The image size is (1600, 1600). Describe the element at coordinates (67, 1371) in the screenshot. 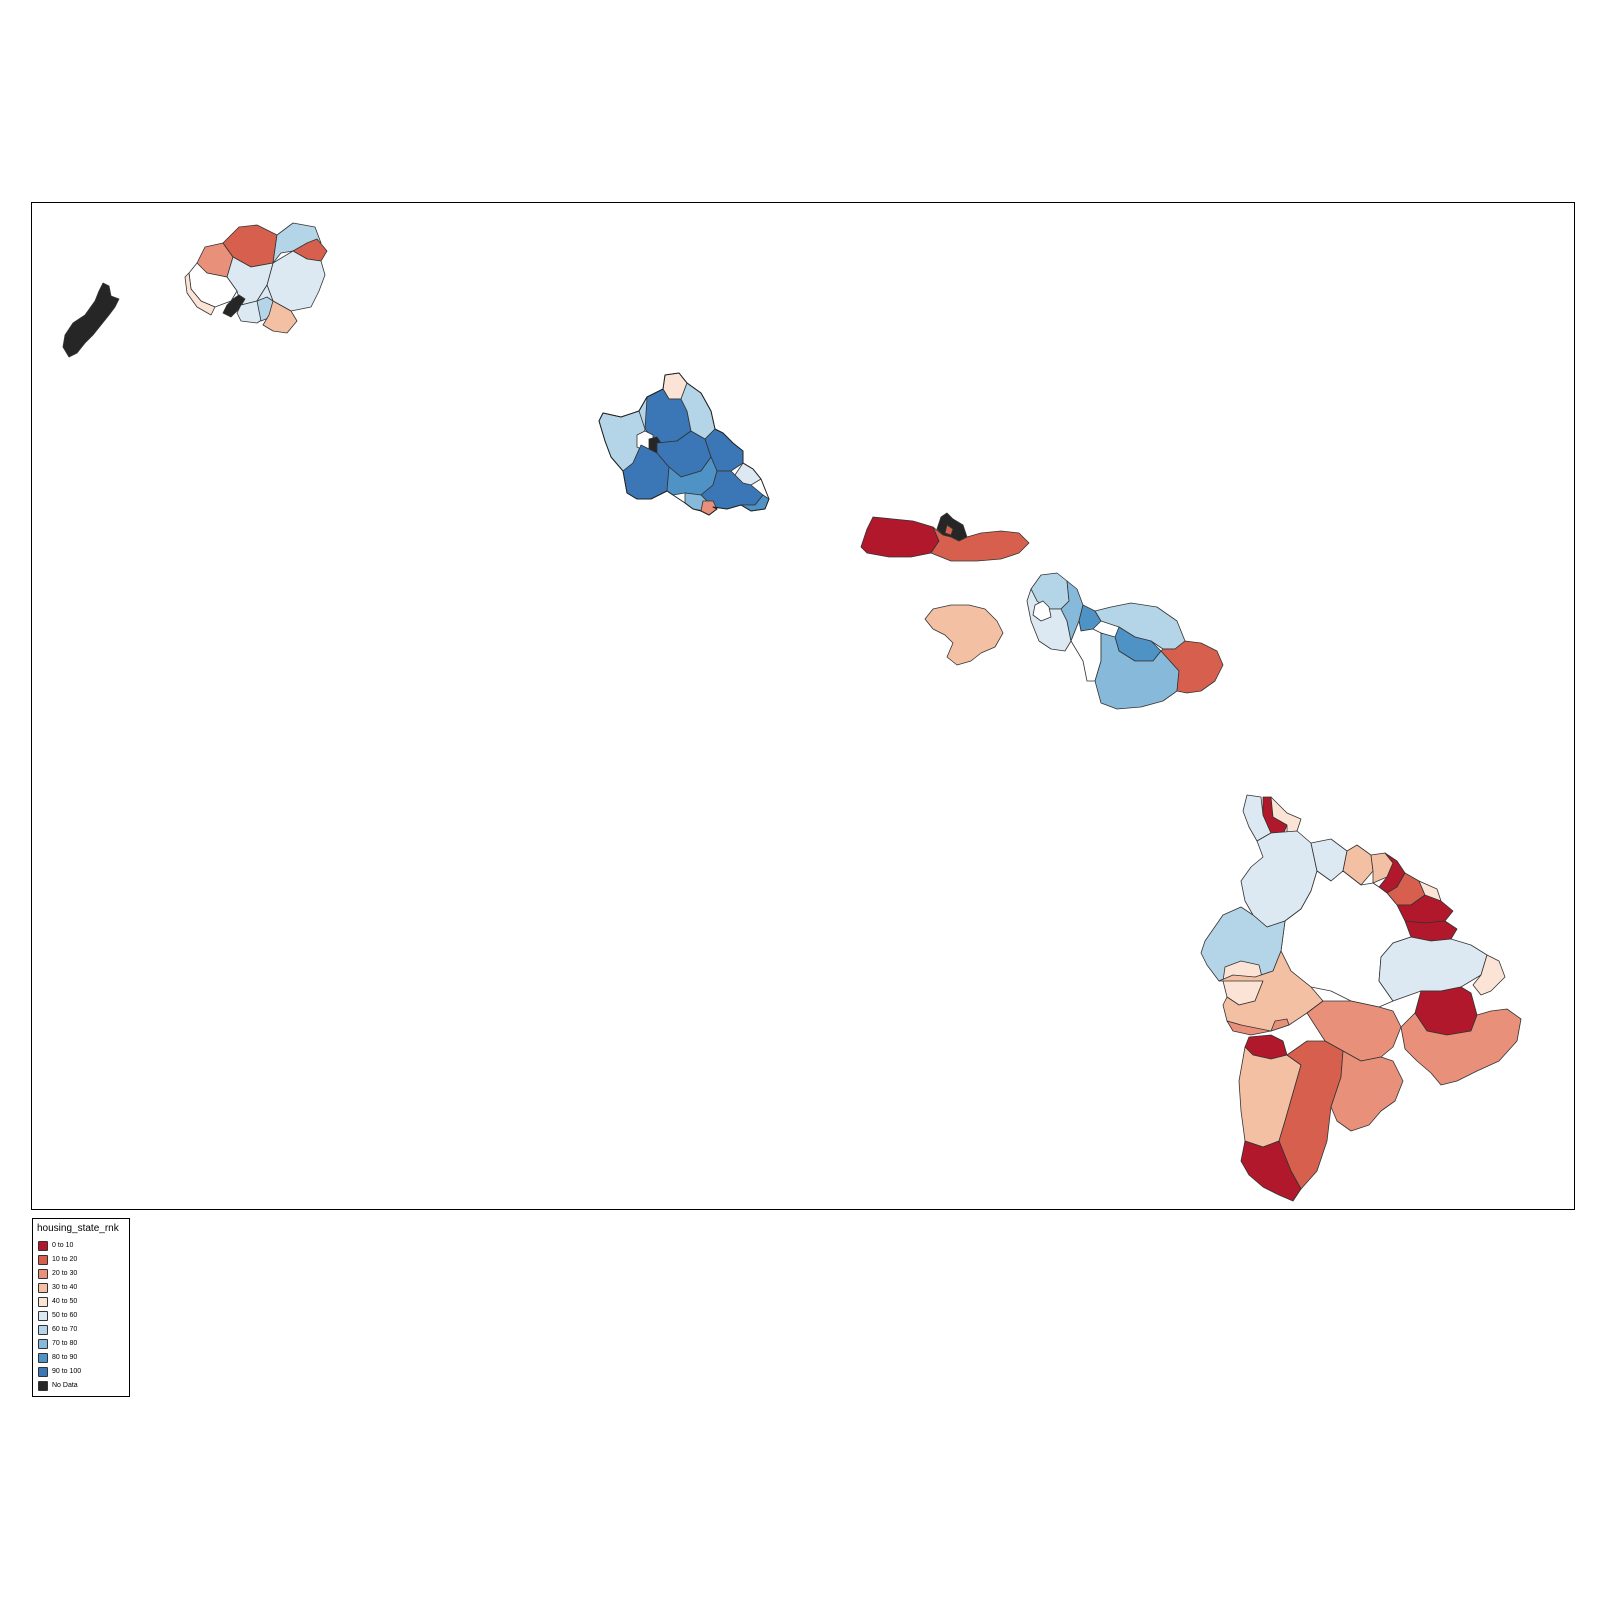

I see `legend-label: 90 to 100` at that location.